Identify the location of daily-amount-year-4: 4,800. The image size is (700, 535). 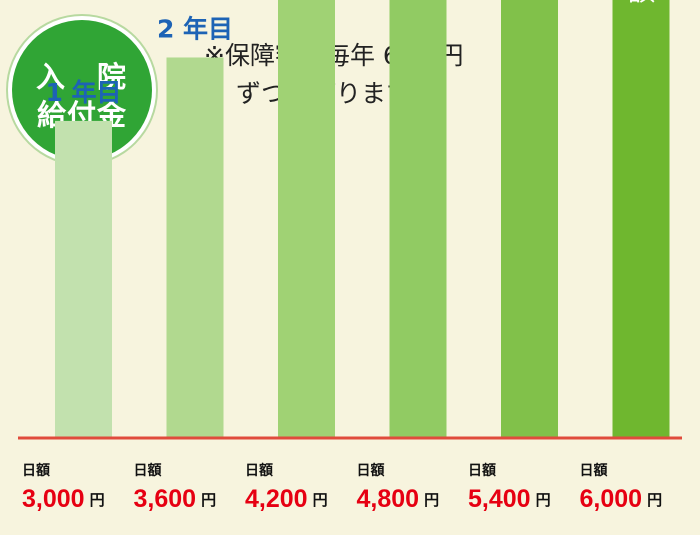
(388, 499).